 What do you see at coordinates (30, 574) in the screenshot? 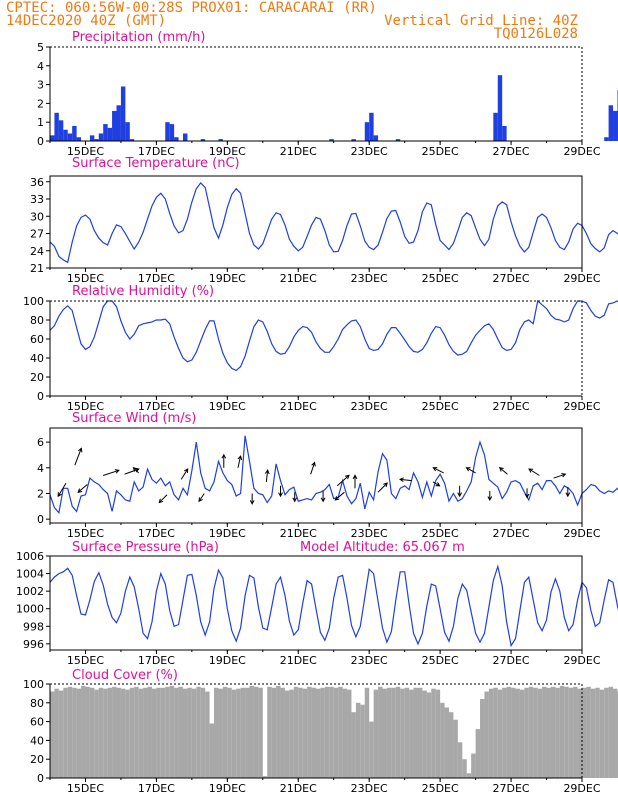
I see `y-tick-label: 1004` at bounding box center [30, 574].